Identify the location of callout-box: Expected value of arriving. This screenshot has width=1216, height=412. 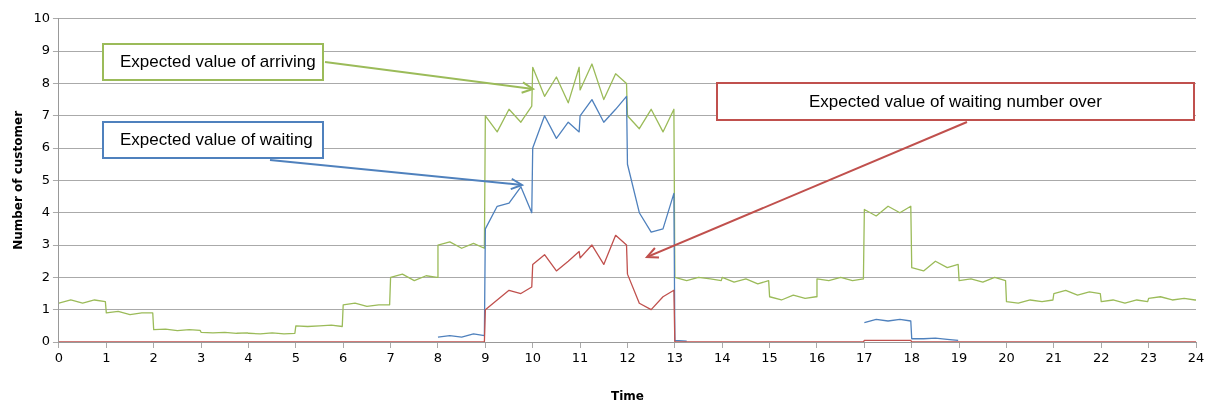
(213, 62).